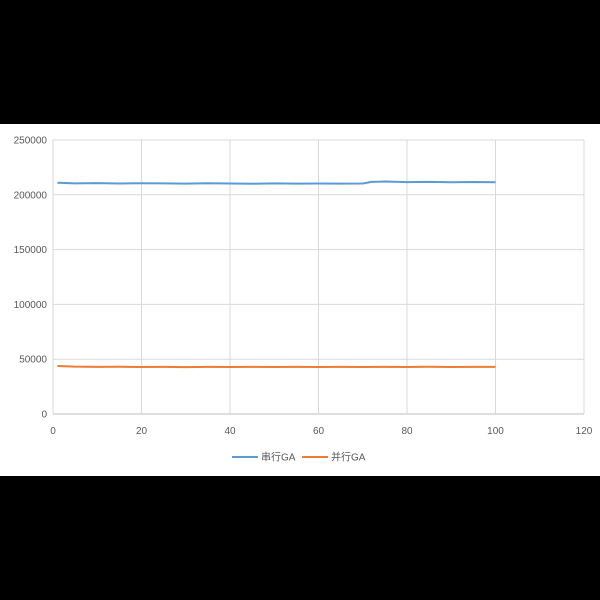 Image resolution: width=600 pixels, height=600 pixels. Describe the element at coordinates (278, 457) in the screenshot. I see `legend-label: 串行GA` at that location.